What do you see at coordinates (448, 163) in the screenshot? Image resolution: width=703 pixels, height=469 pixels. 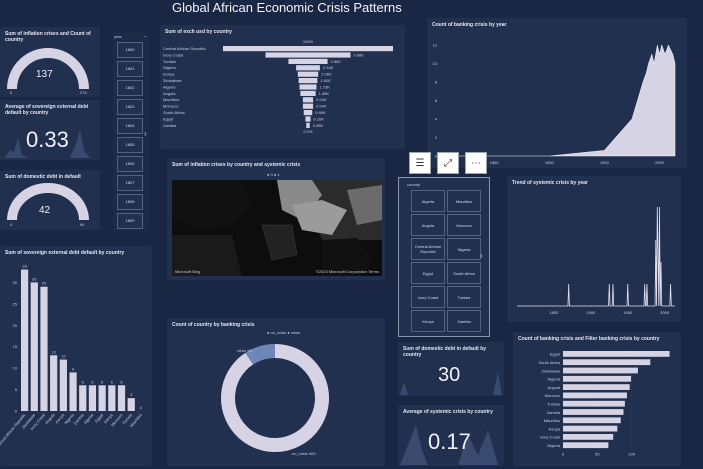 I see `focus-mode-icon: ⤢` at bounding box center [448, 163].